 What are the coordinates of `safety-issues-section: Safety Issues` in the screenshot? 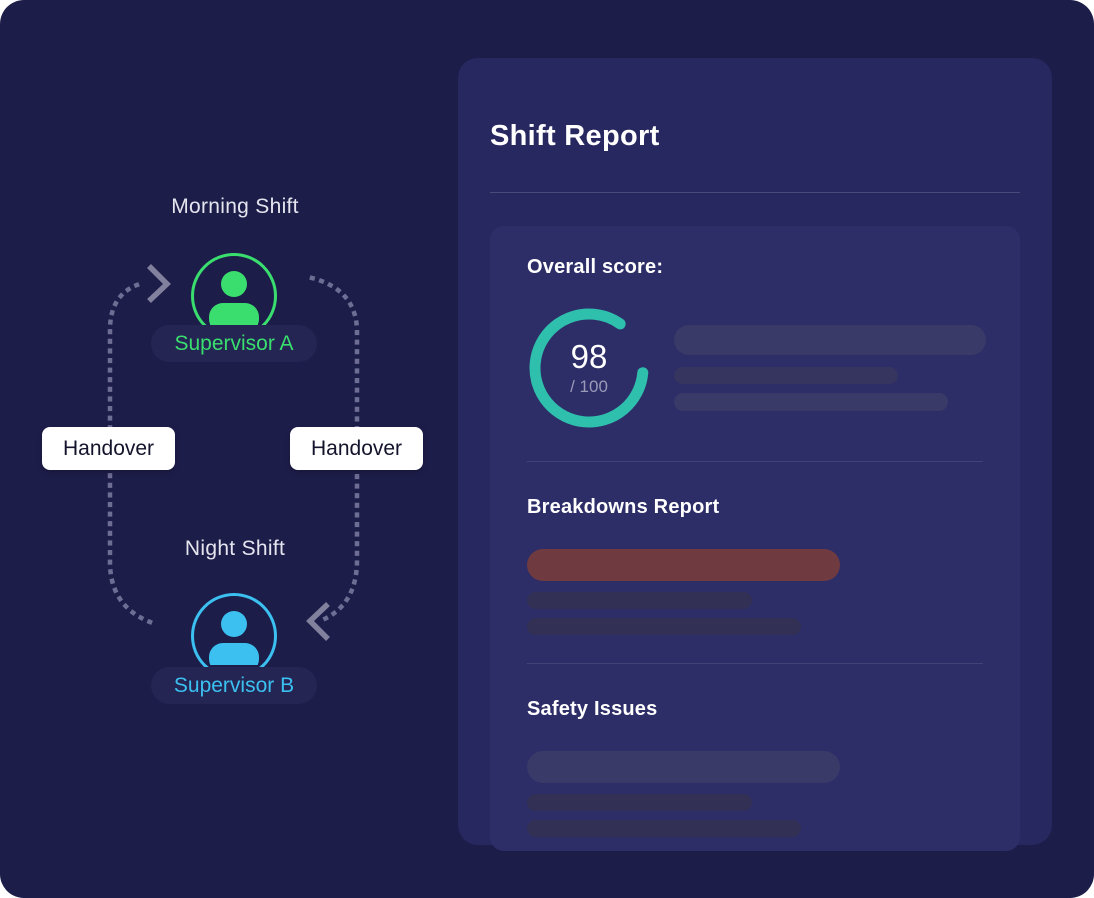 It's located at (755, 767).